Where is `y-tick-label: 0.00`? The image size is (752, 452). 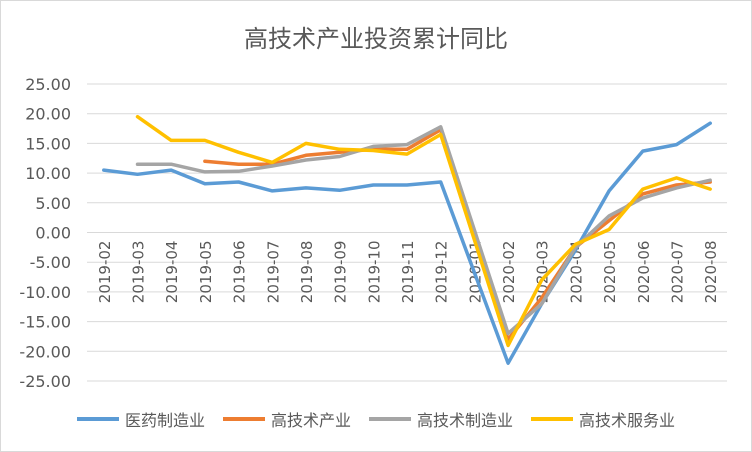 y-tick-label: 0.00 is located at coordinates (53, 233).